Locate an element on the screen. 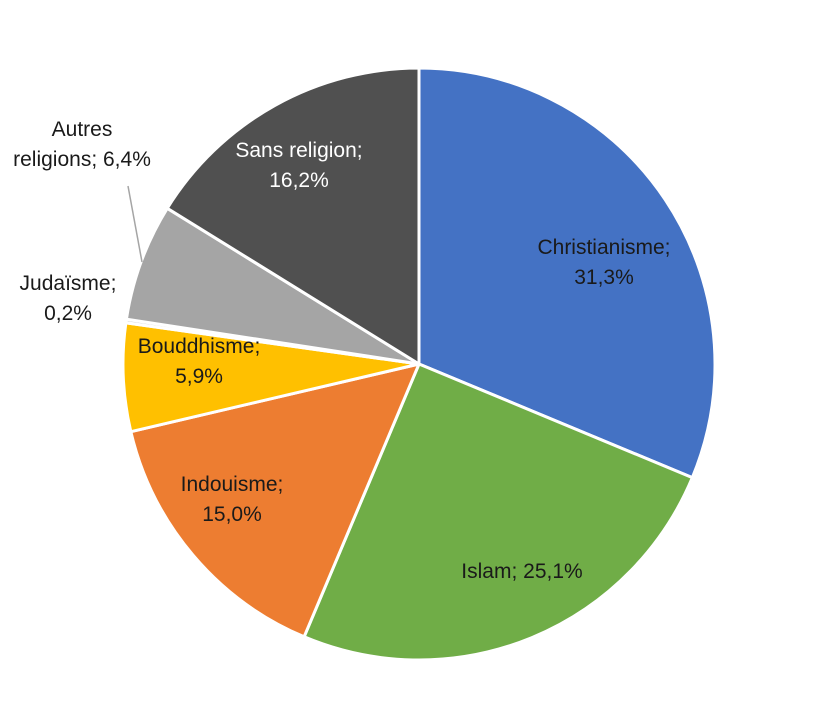 This screenshot has width=839, height=728. leader-line is located at coordinates (135, 224).